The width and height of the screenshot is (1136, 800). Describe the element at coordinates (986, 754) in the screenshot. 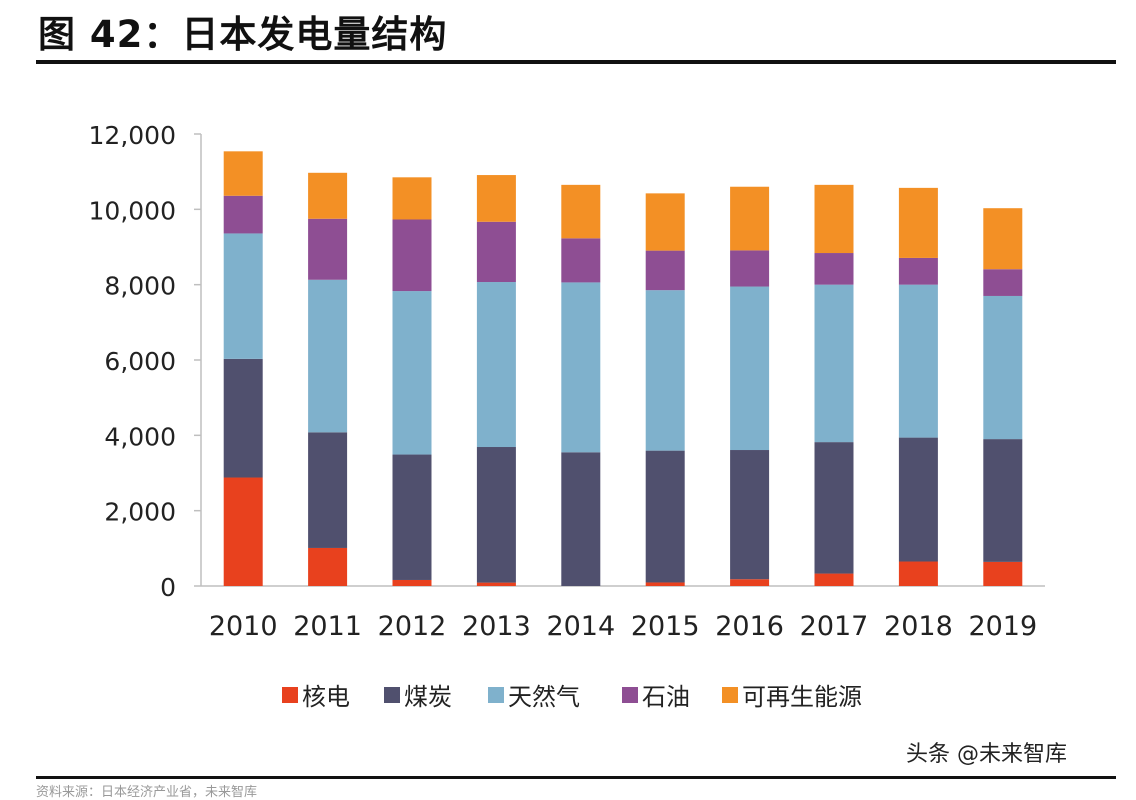

I see `watermark: 头条 @未来智库` at that location.